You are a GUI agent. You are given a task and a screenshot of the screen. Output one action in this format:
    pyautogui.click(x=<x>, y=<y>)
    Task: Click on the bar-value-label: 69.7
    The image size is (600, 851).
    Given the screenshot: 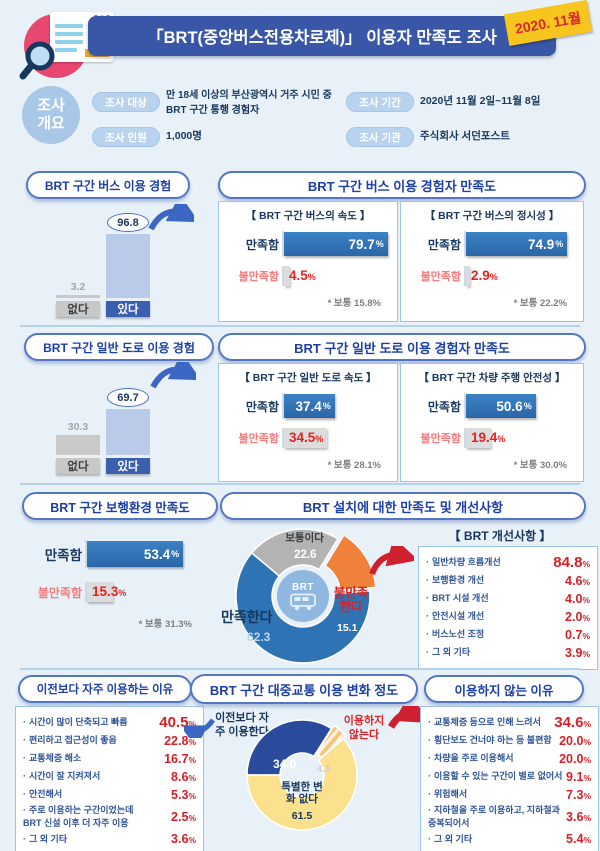 What is the action you would take?
    pyautogui.click(x=128, y=397)
    